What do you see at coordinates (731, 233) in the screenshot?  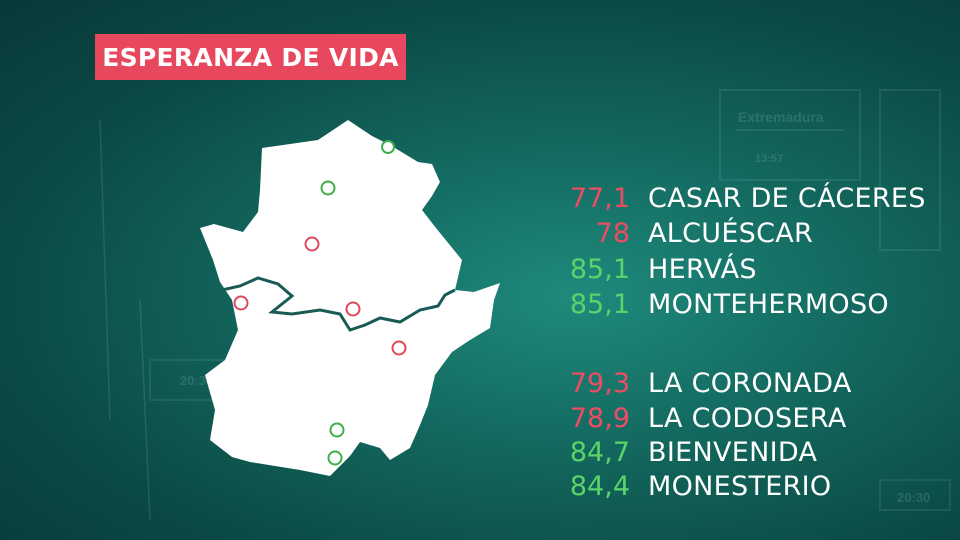 I see `municipality-name: ALCUÉSCAR` at bounding box center [731, 233].